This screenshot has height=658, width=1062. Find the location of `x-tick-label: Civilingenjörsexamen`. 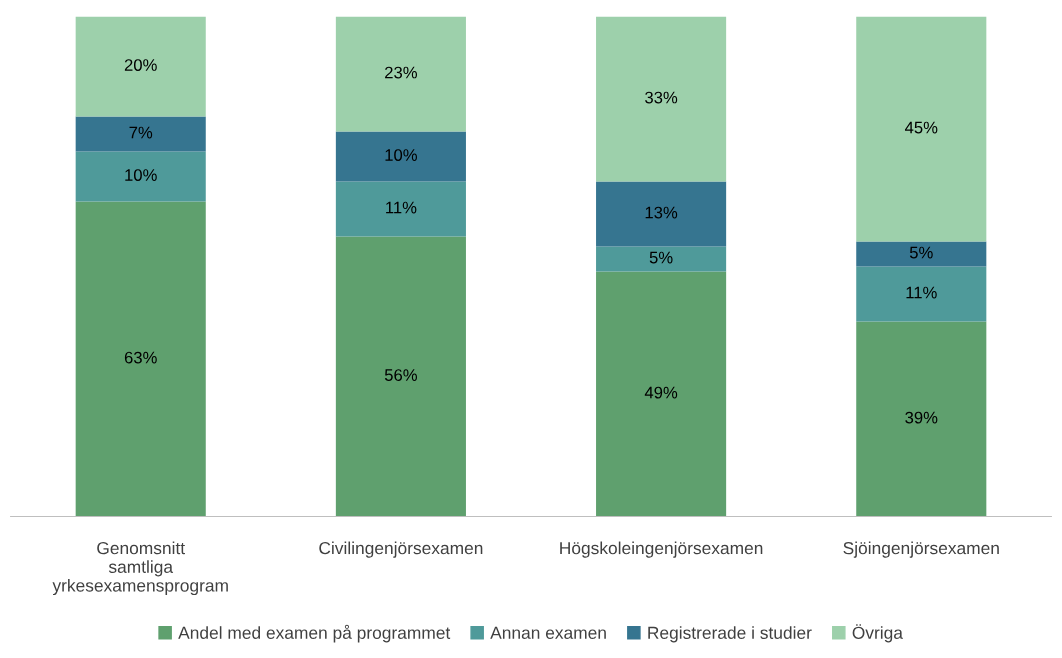

x-tick-label: Civilingenjörsexamen is located at coordinates (401, 549).